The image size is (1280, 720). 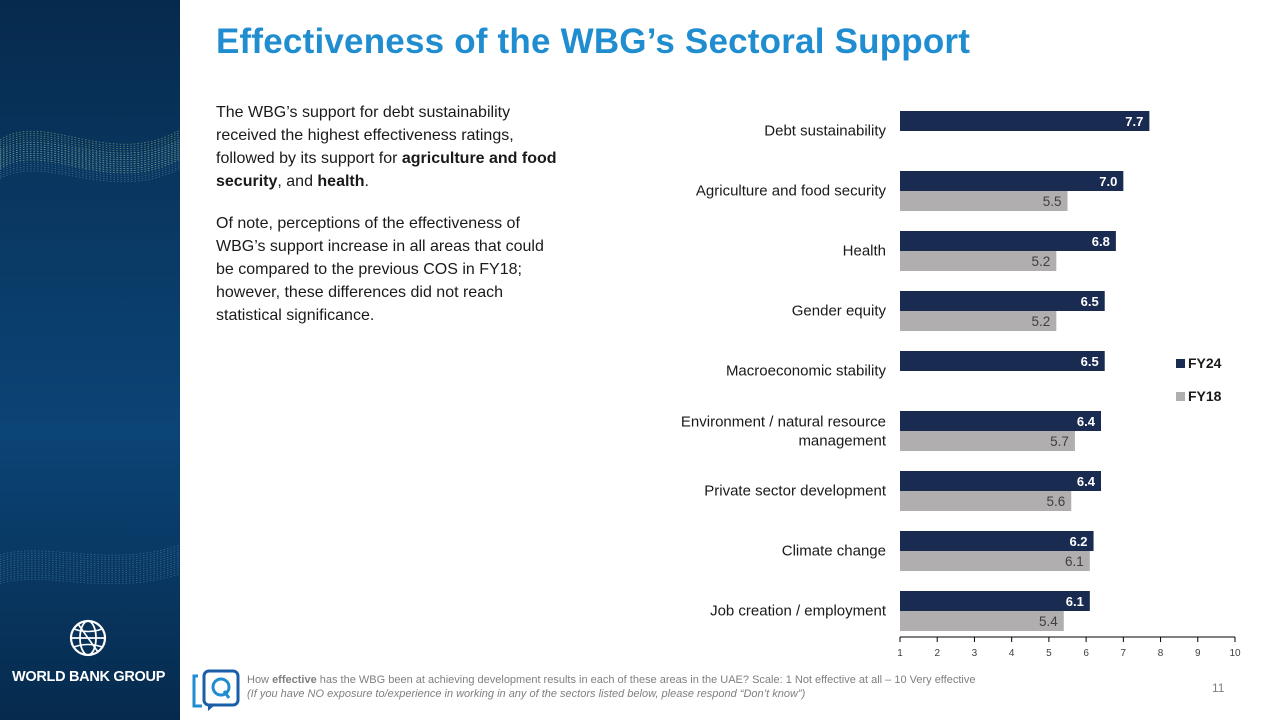 What do you see at coordinates (842, 441) in the screenshot?
I see `category-label-line: management` at bounding box center [842, 441].